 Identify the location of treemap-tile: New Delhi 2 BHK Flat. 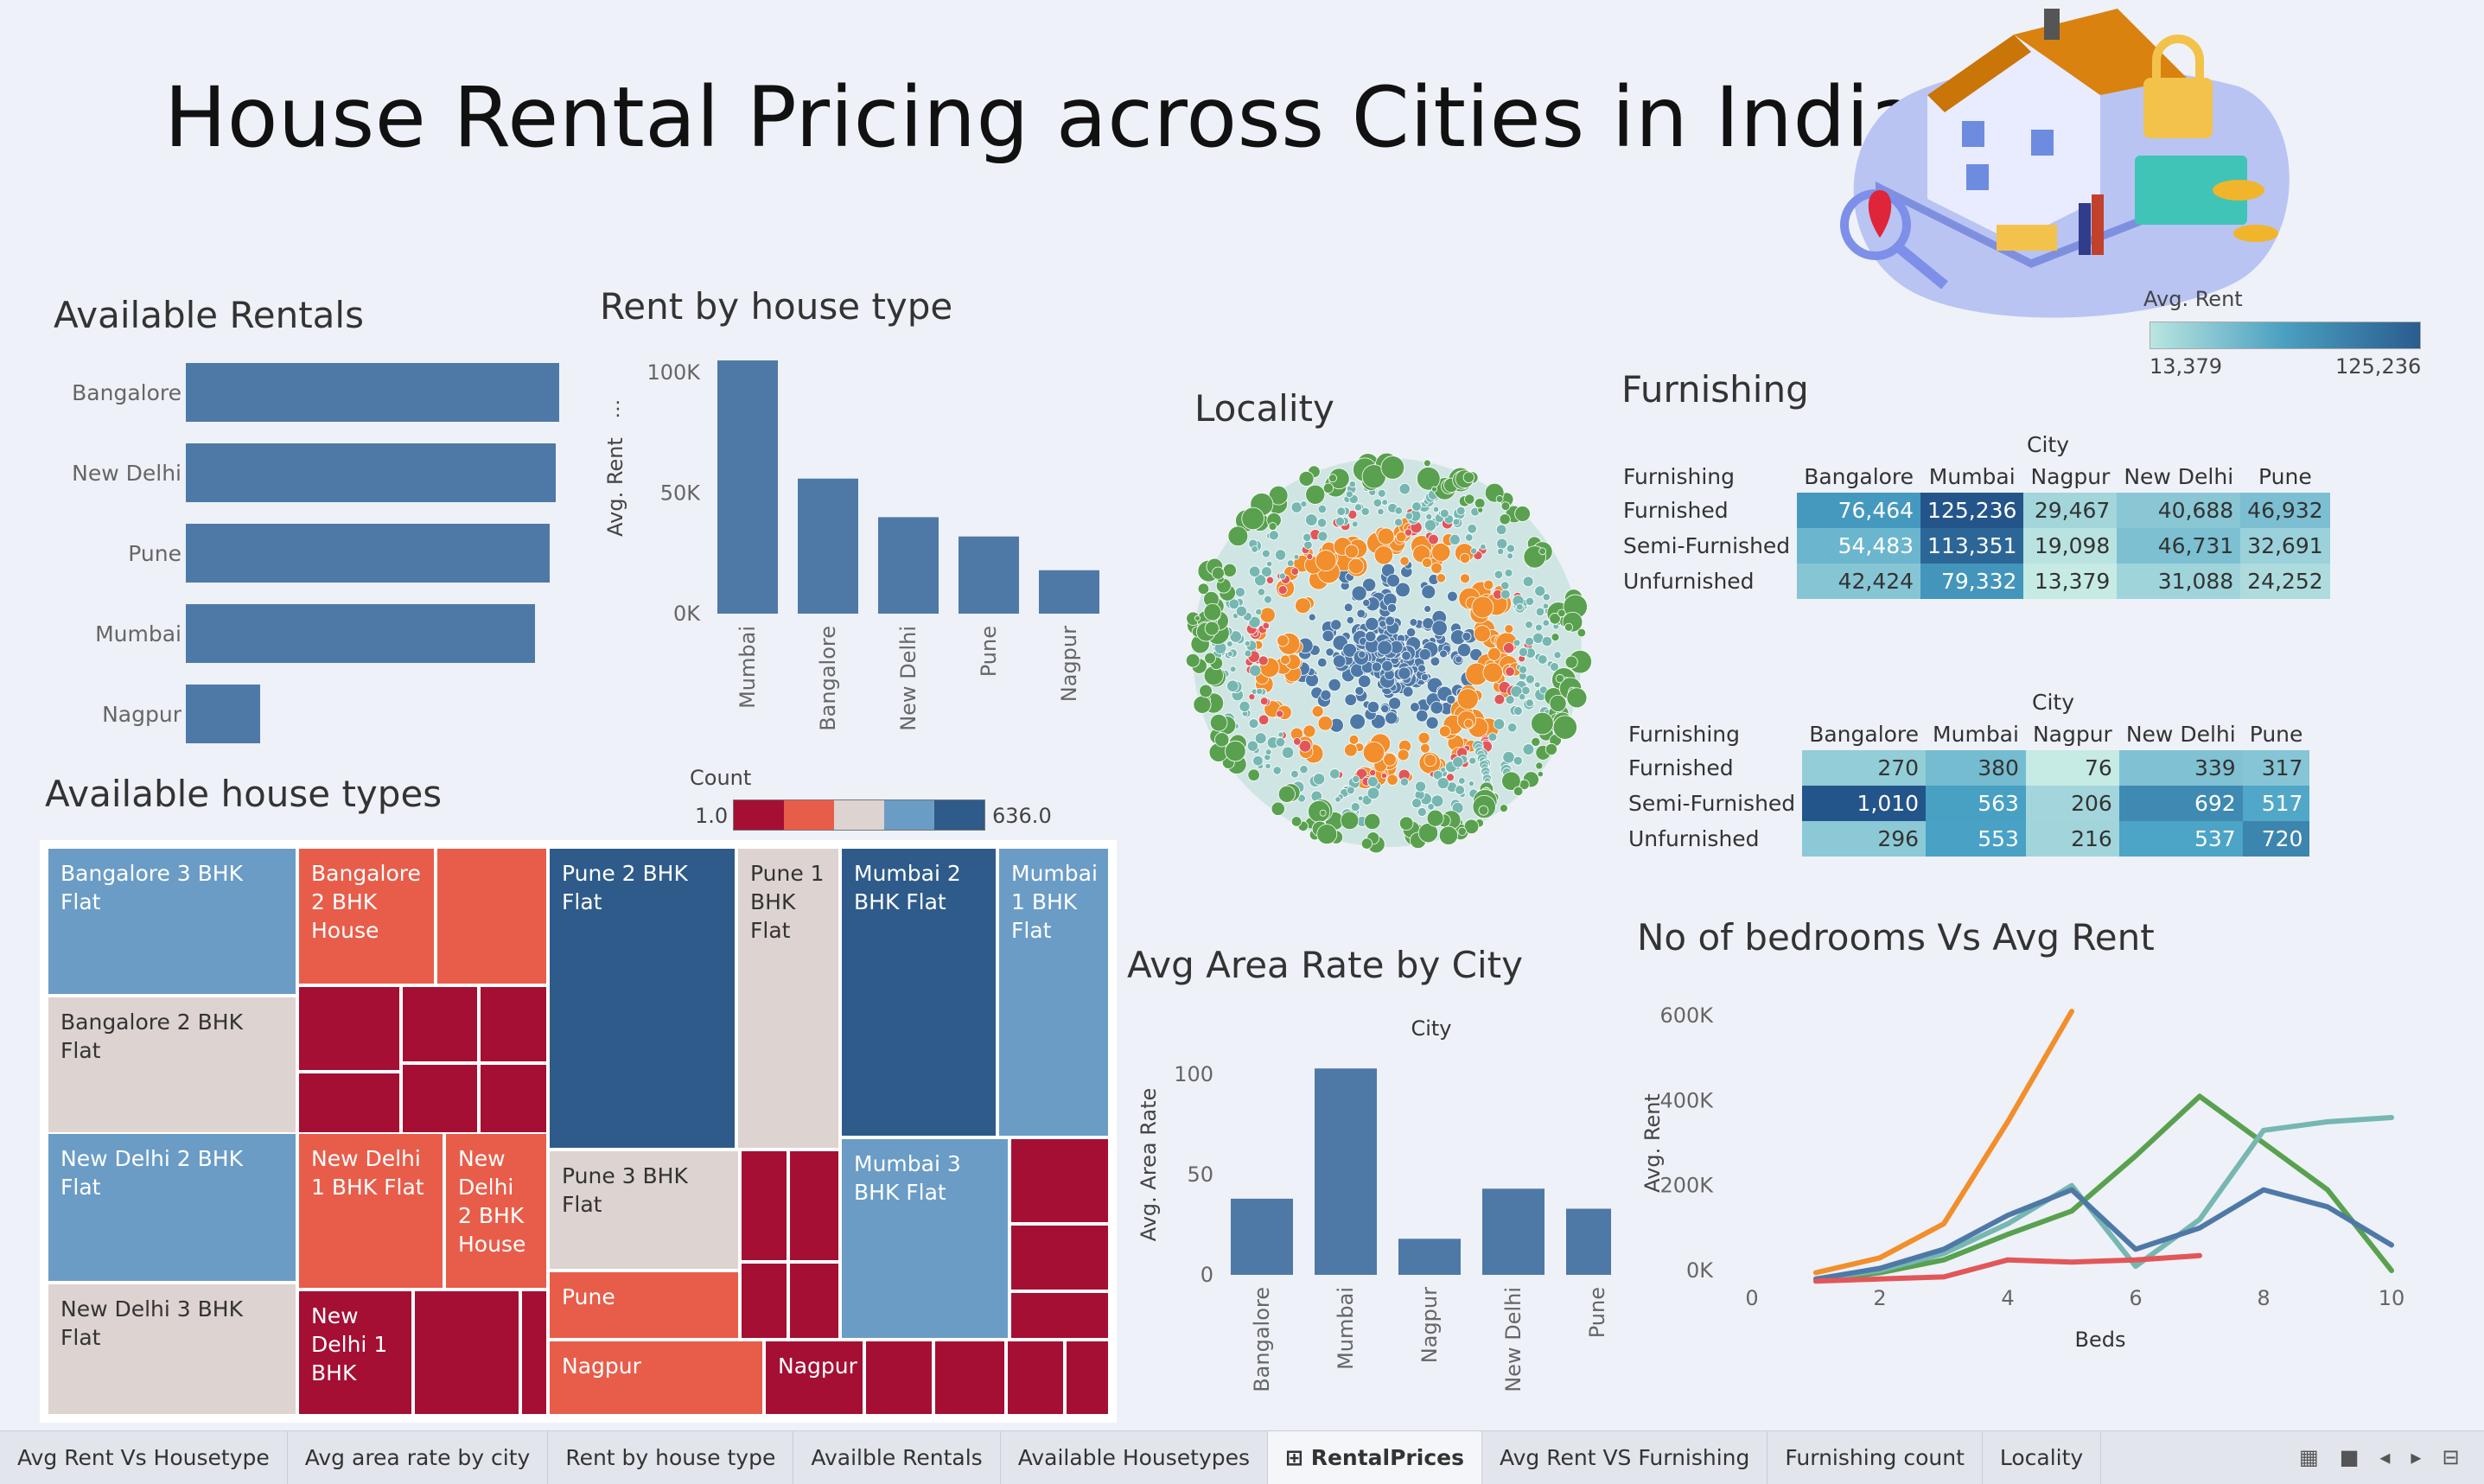
(172, 1208).